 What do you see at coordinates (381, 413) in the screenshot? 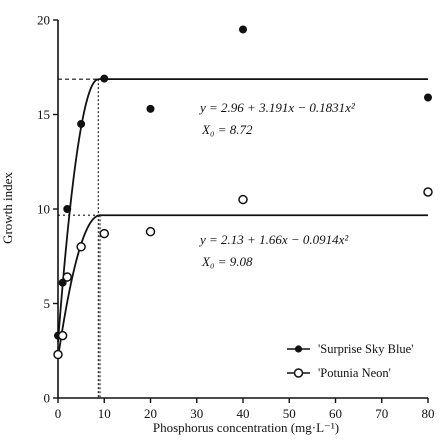
I see `x-tick-label: 70` at bounding box center [381, 413].